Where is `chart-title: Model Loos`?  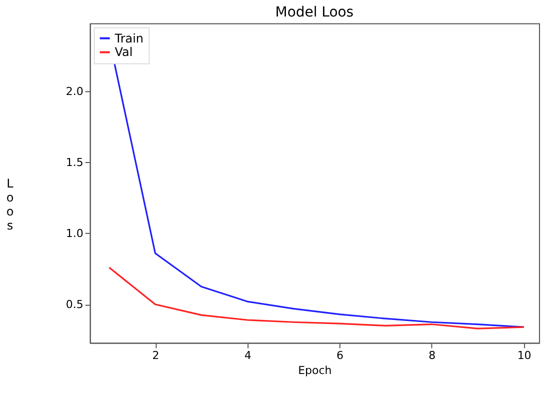 chart-title: Model Loos is located at coordinates (314, 12).